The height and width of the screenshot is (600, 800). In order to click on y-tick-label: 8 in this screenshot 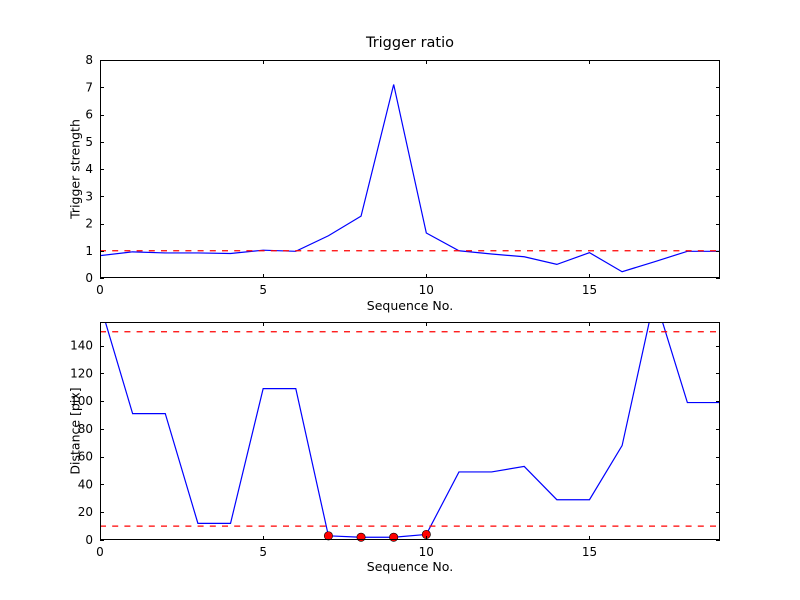, I will do `click(89, 60)`.